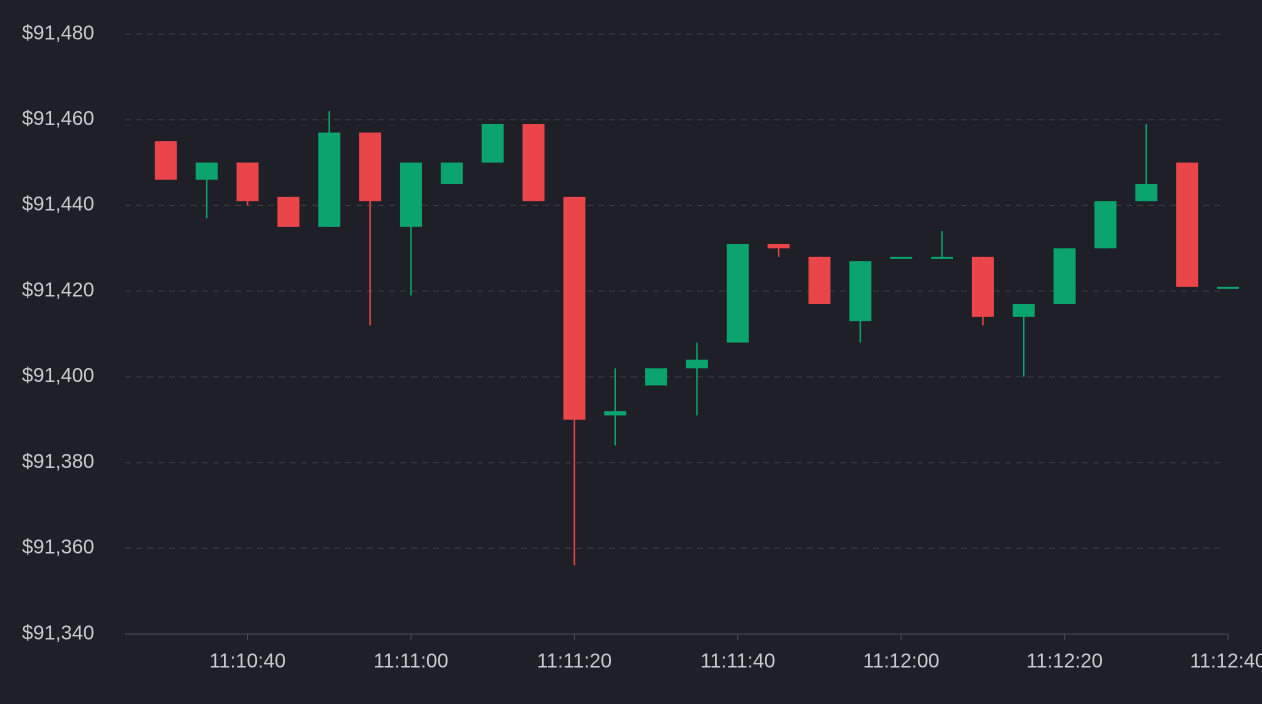  I want to click on x-tick-label: 11:11:20, so click(574, 661).